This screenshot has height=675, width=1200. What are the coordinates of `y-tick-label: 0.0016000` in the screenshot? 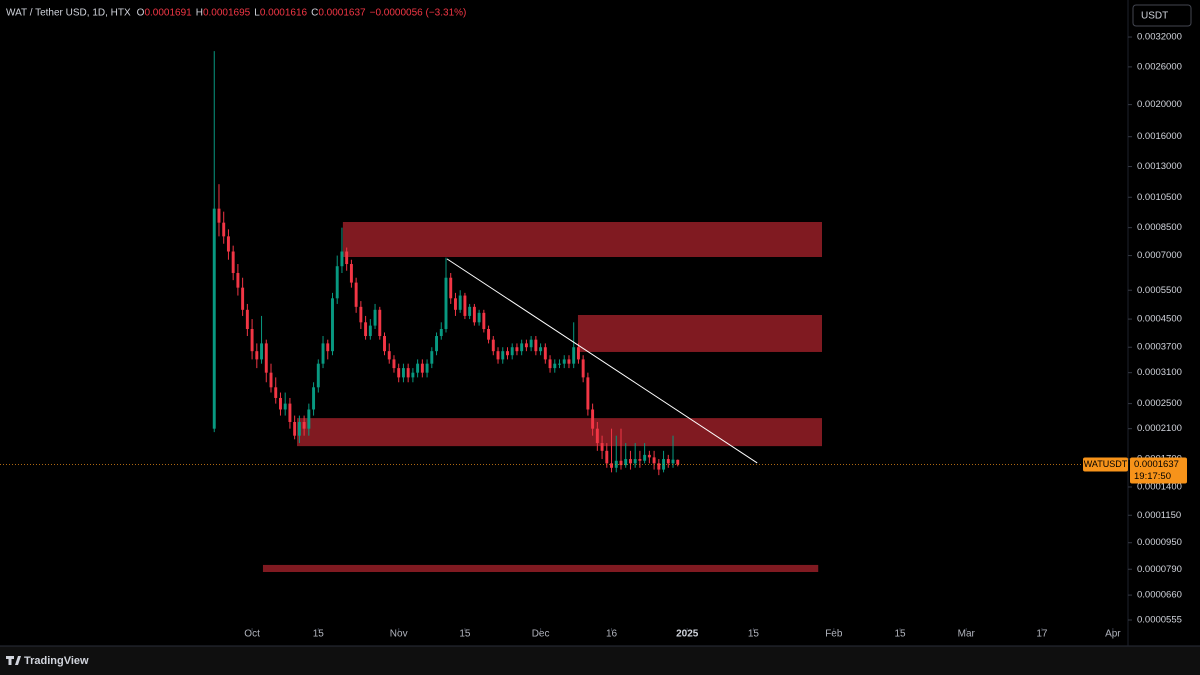 It's located at (1159, 136).